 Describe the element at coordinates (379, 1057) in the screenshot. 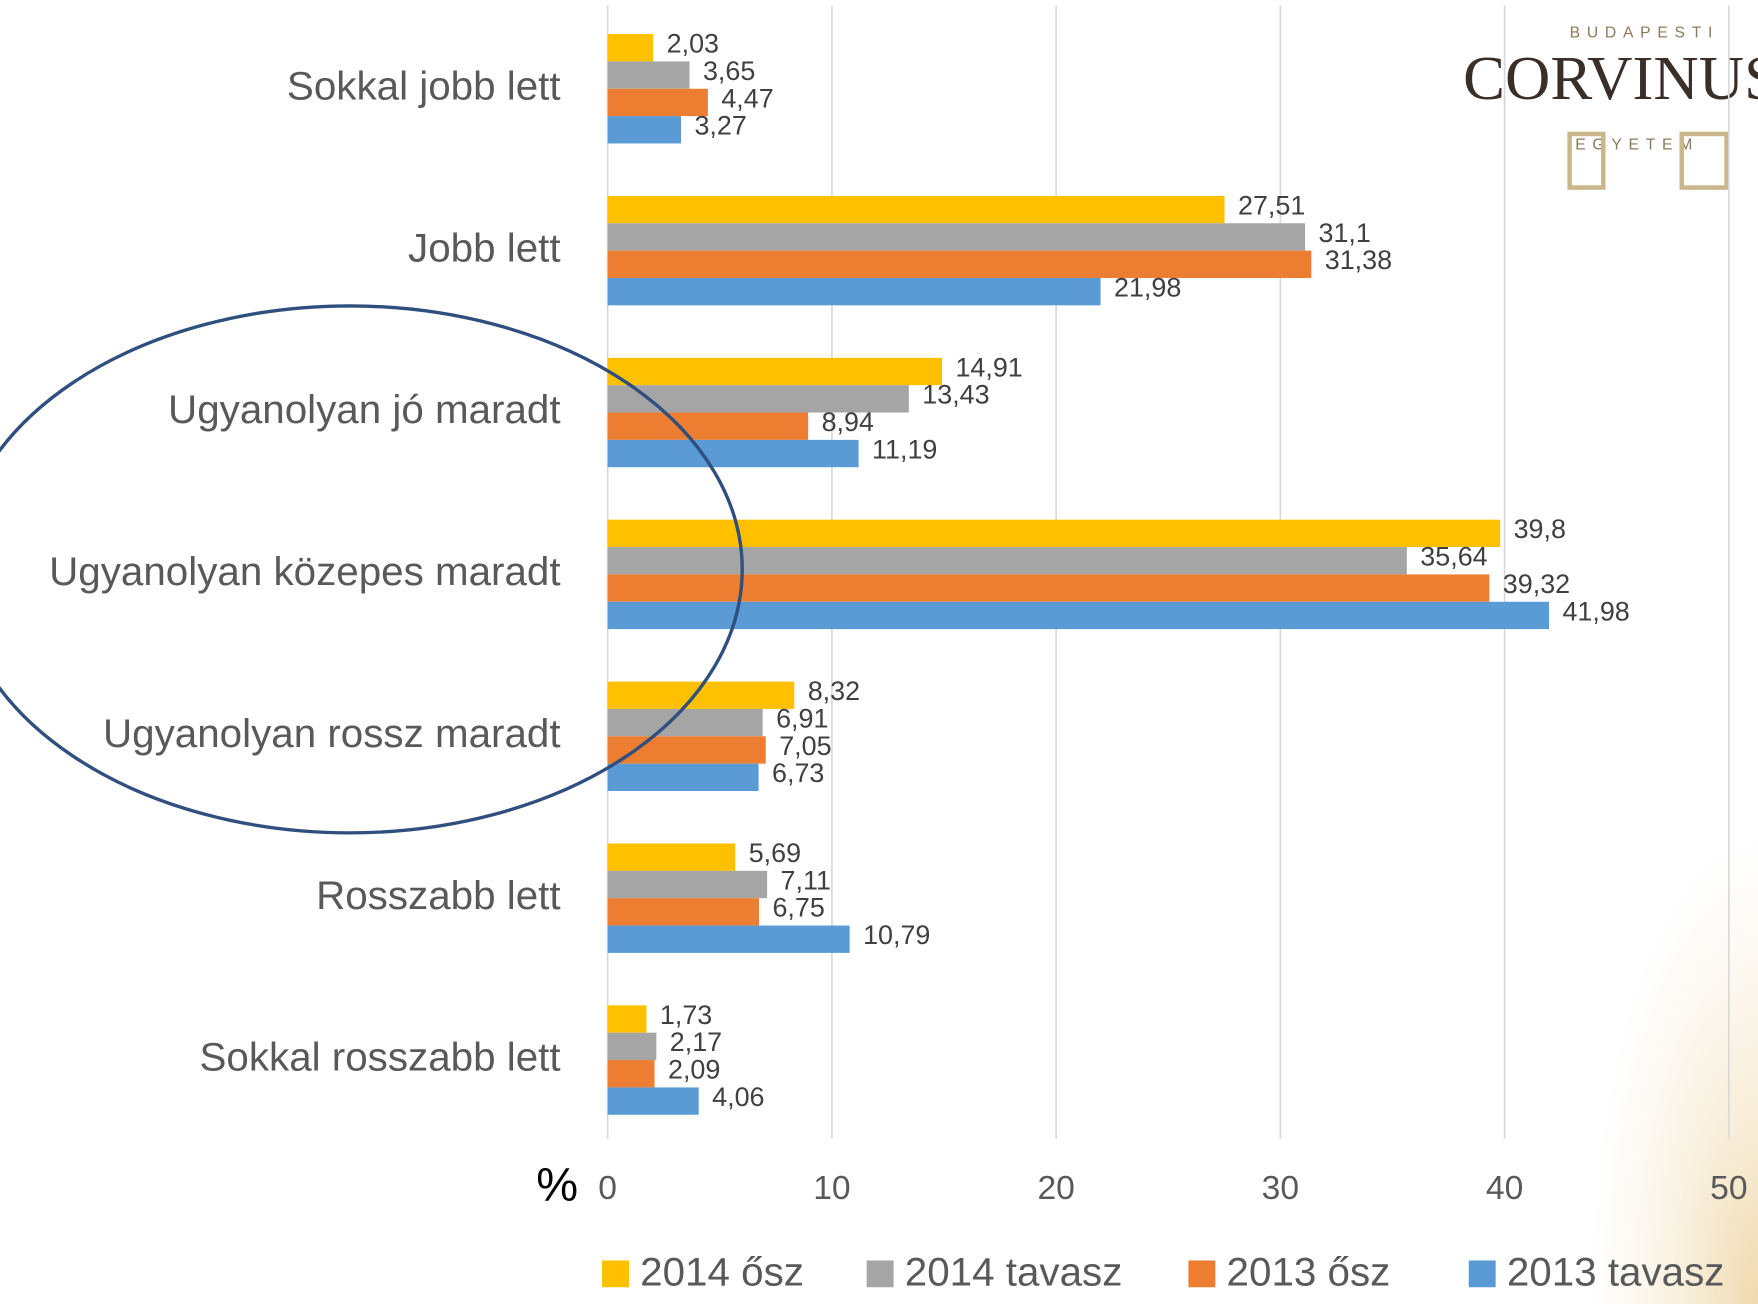

I see `y-tick-label: Sokkal rosszabb lett` at that location.